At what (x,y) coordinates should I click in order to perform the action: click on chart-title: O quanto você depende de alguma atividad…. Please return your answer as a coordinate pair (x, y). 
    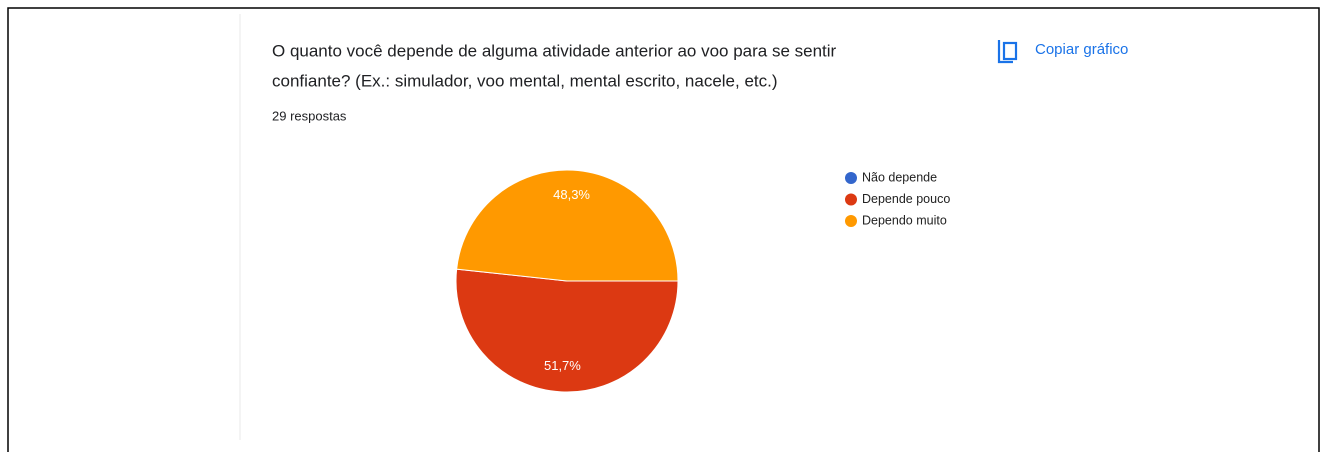
    Looking at the image, I should click on (554, 50).